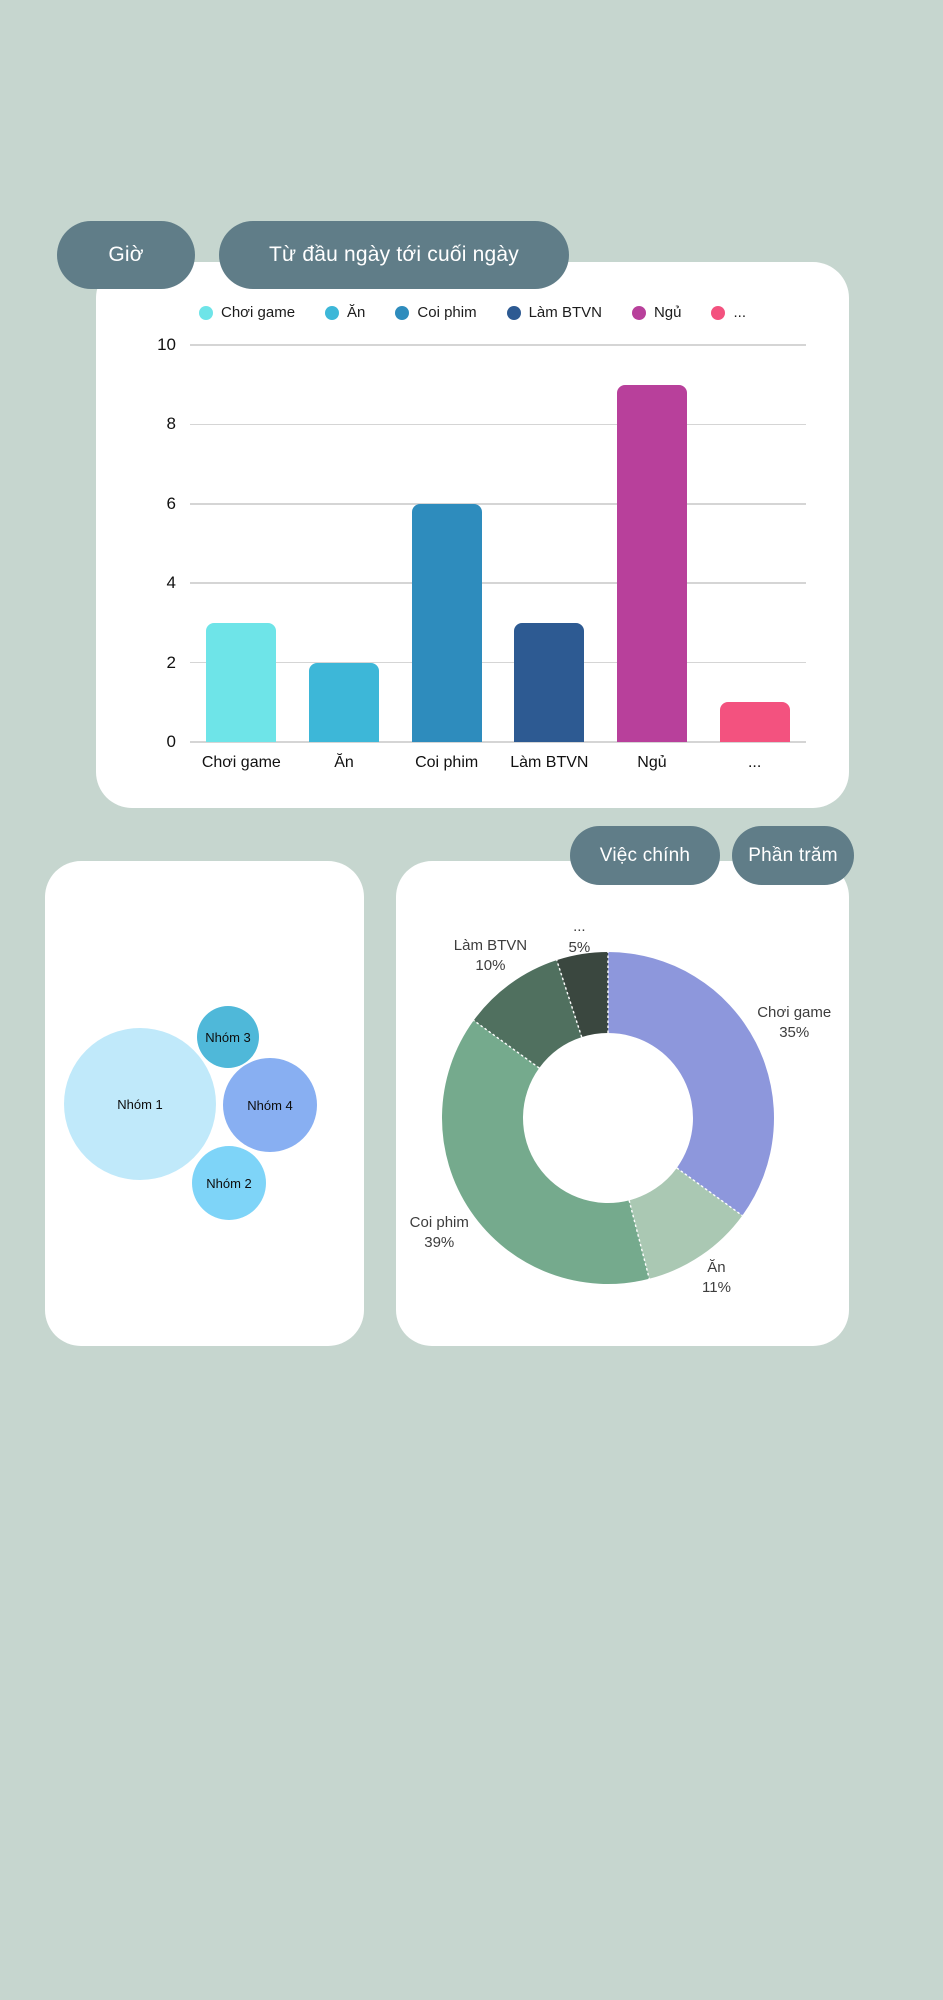 This screenshot has width=943, height=2000. I want to click on y-axis-unit-pill: Giờ, so click(126, 255).